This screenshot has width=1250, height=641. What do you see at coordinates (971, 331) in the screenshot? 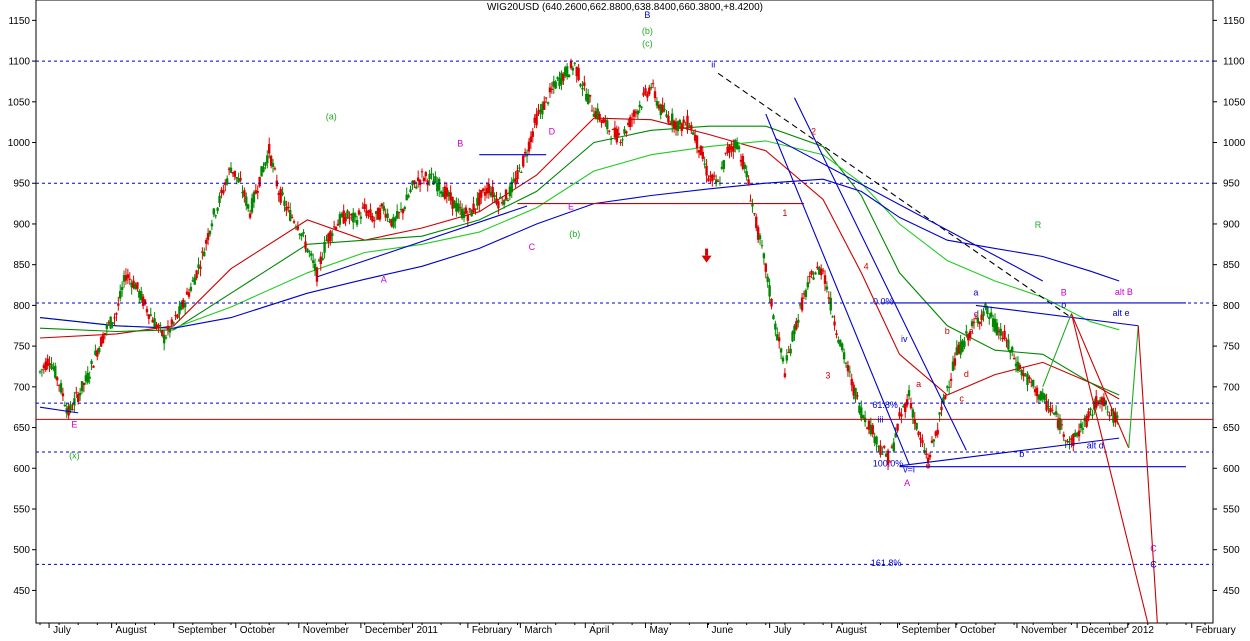
I see `wave-label: a` at bounding box center [971, 331].